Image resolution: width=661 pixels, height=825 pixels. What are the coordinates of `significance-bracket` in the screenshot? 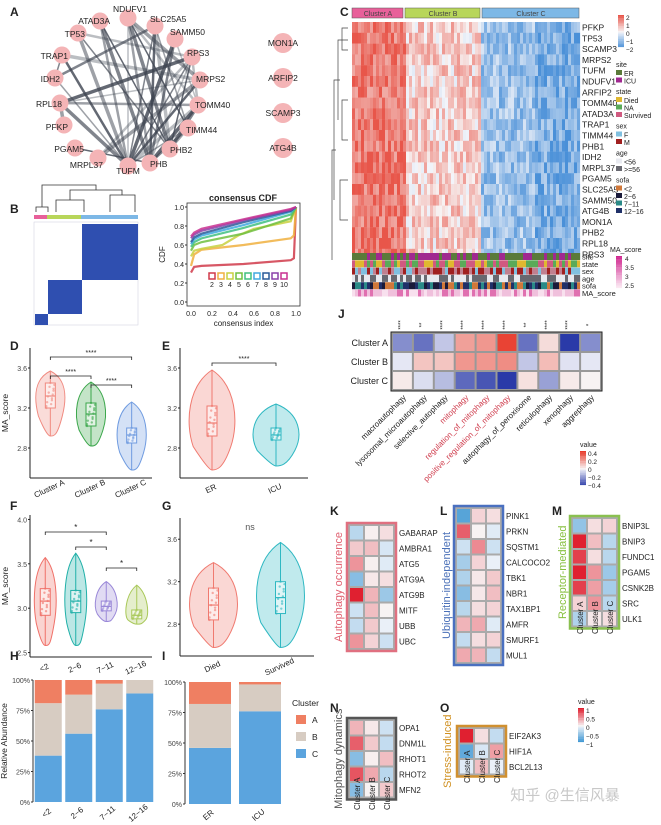 It's located at (111, 386).